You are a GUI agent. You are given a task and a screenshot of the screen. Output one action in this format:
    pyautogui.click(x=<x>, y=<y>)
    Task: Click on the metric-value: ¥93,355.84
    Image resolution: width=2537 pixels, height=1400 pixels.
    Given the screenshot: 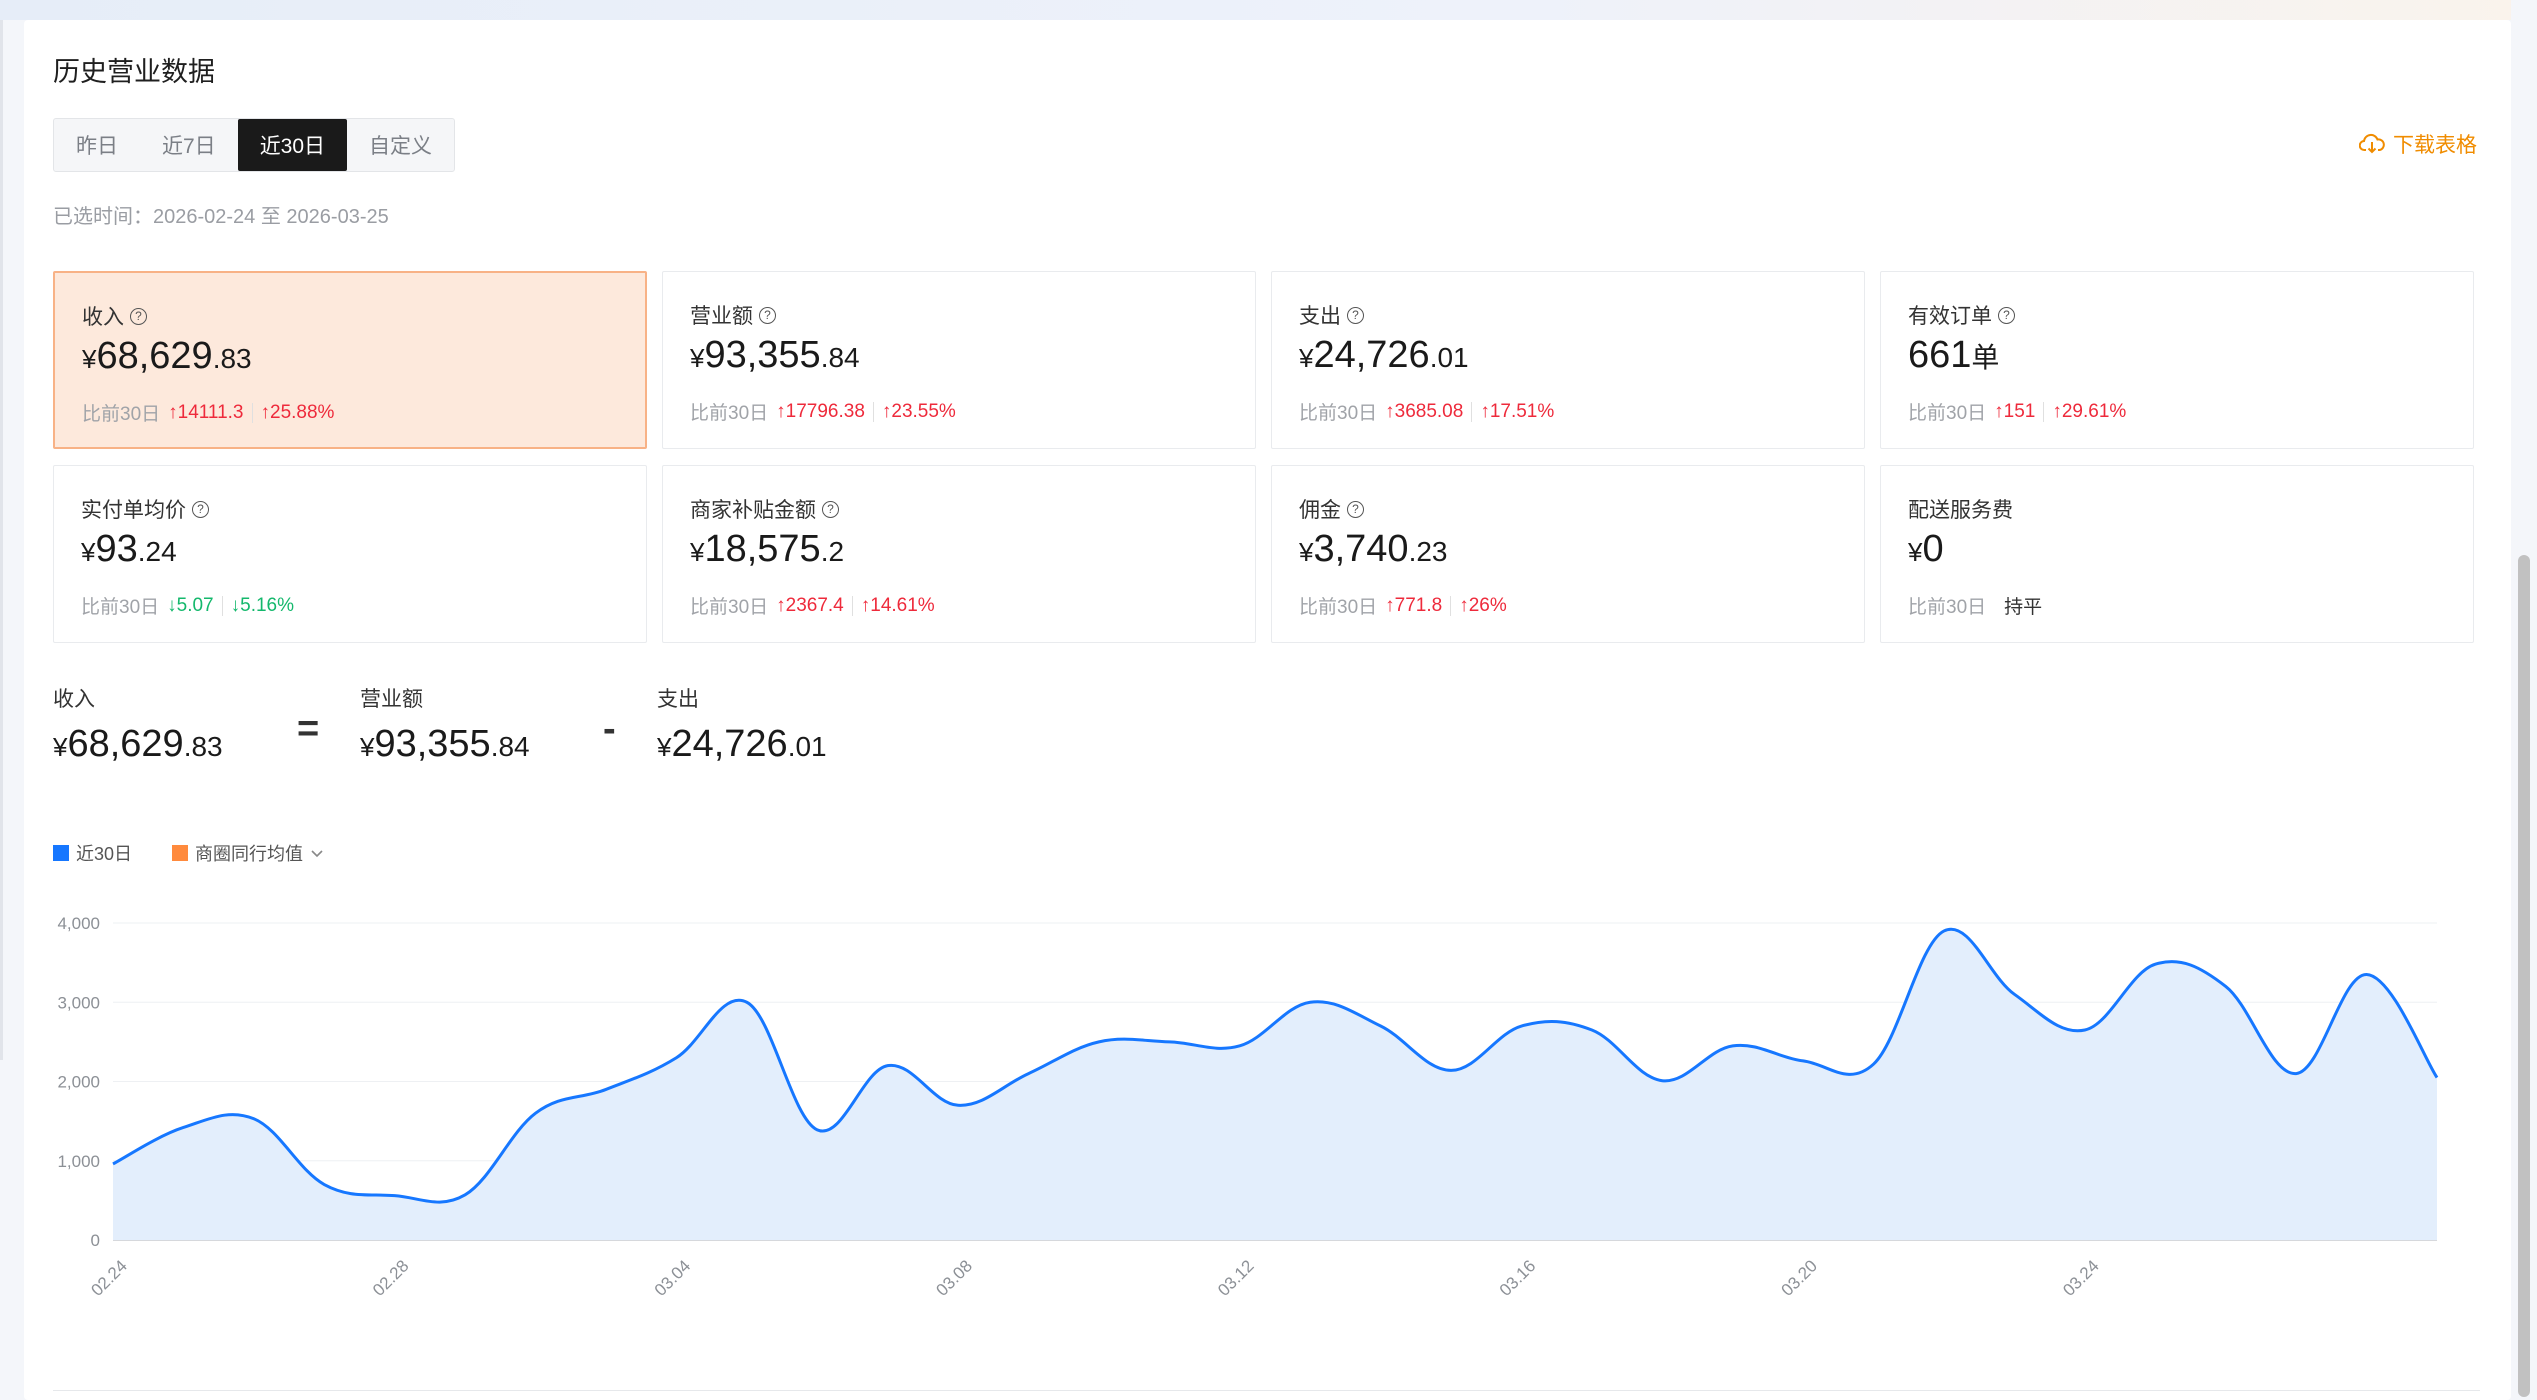 What is the action you would take?
    pyautogui.click(x=775, y=355)
    